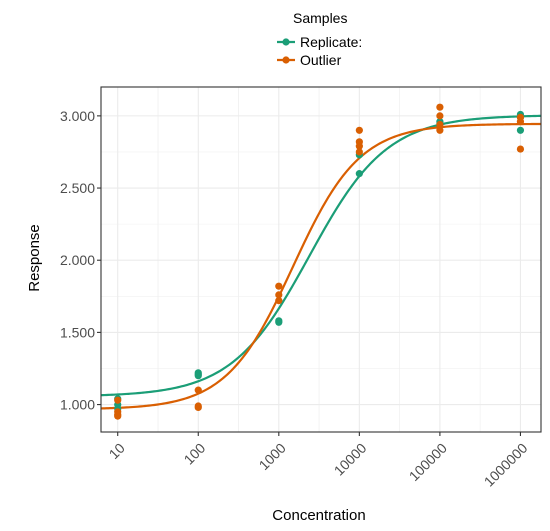 The width and height of the screenshot is (550, 531). I want to click on y-tick-label: 3.000, so click(77, 116).